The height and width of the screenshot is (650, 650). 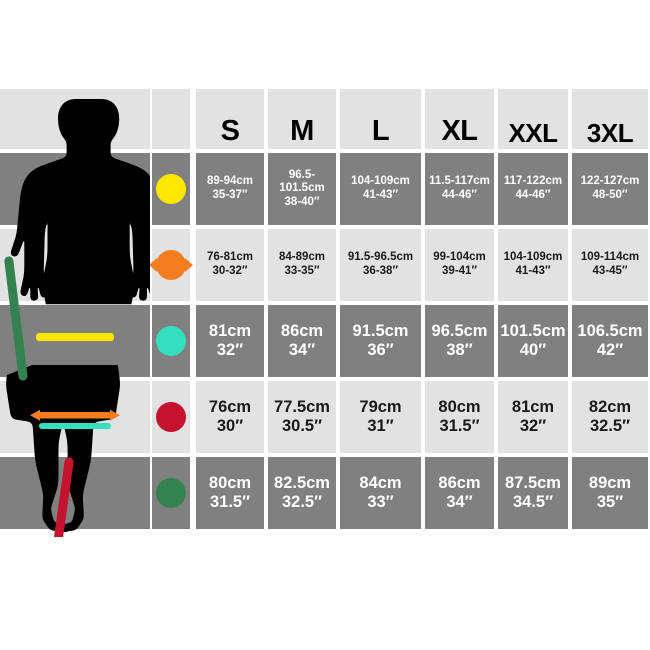 What do you see at coordinates (230, 181) in the screenshot?
I see `measurement-cm: 89-94cm` at bounding box center [230, 181].